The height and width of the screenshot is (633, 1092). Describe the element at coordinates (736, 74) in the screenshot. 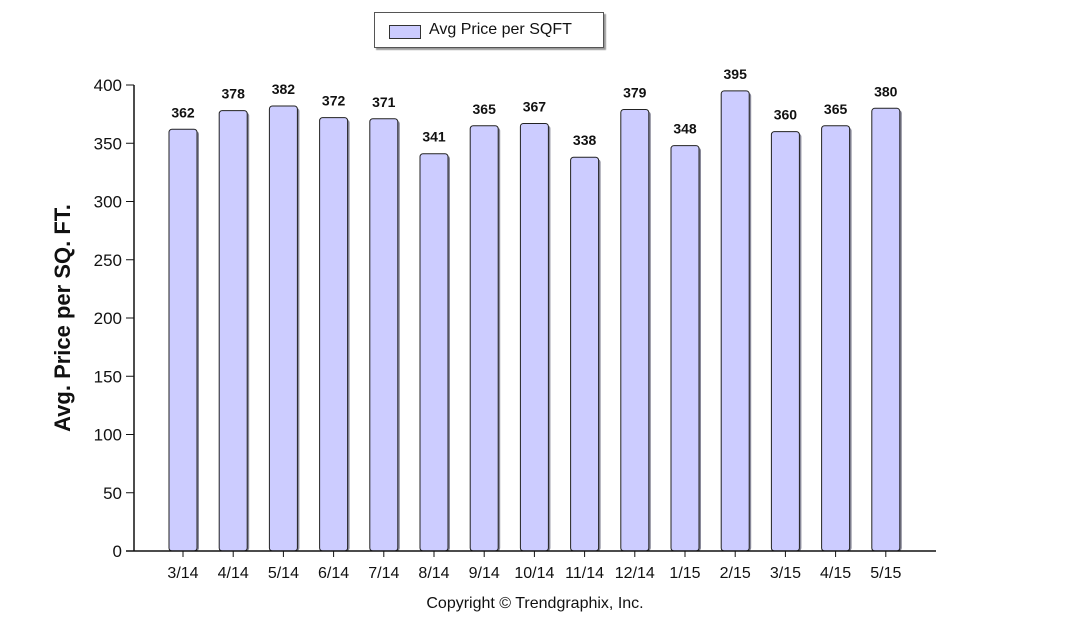

I see `bar-value-label: 395` at that location.